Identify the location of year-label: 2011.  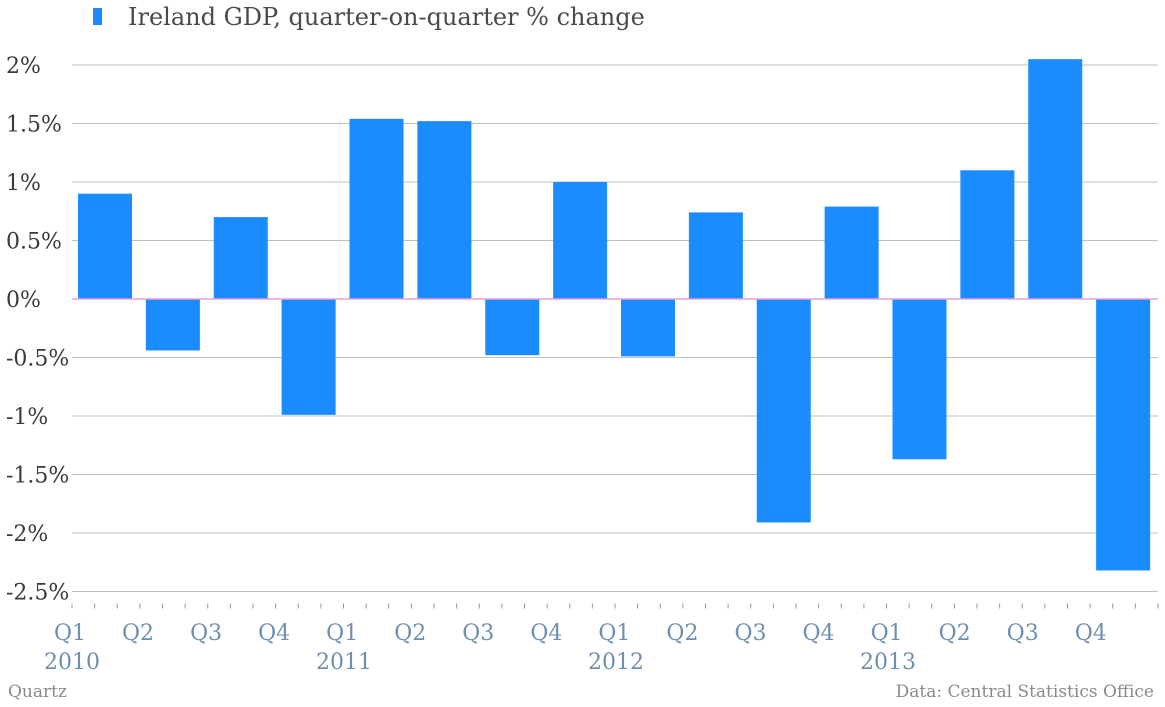
(344, 662).